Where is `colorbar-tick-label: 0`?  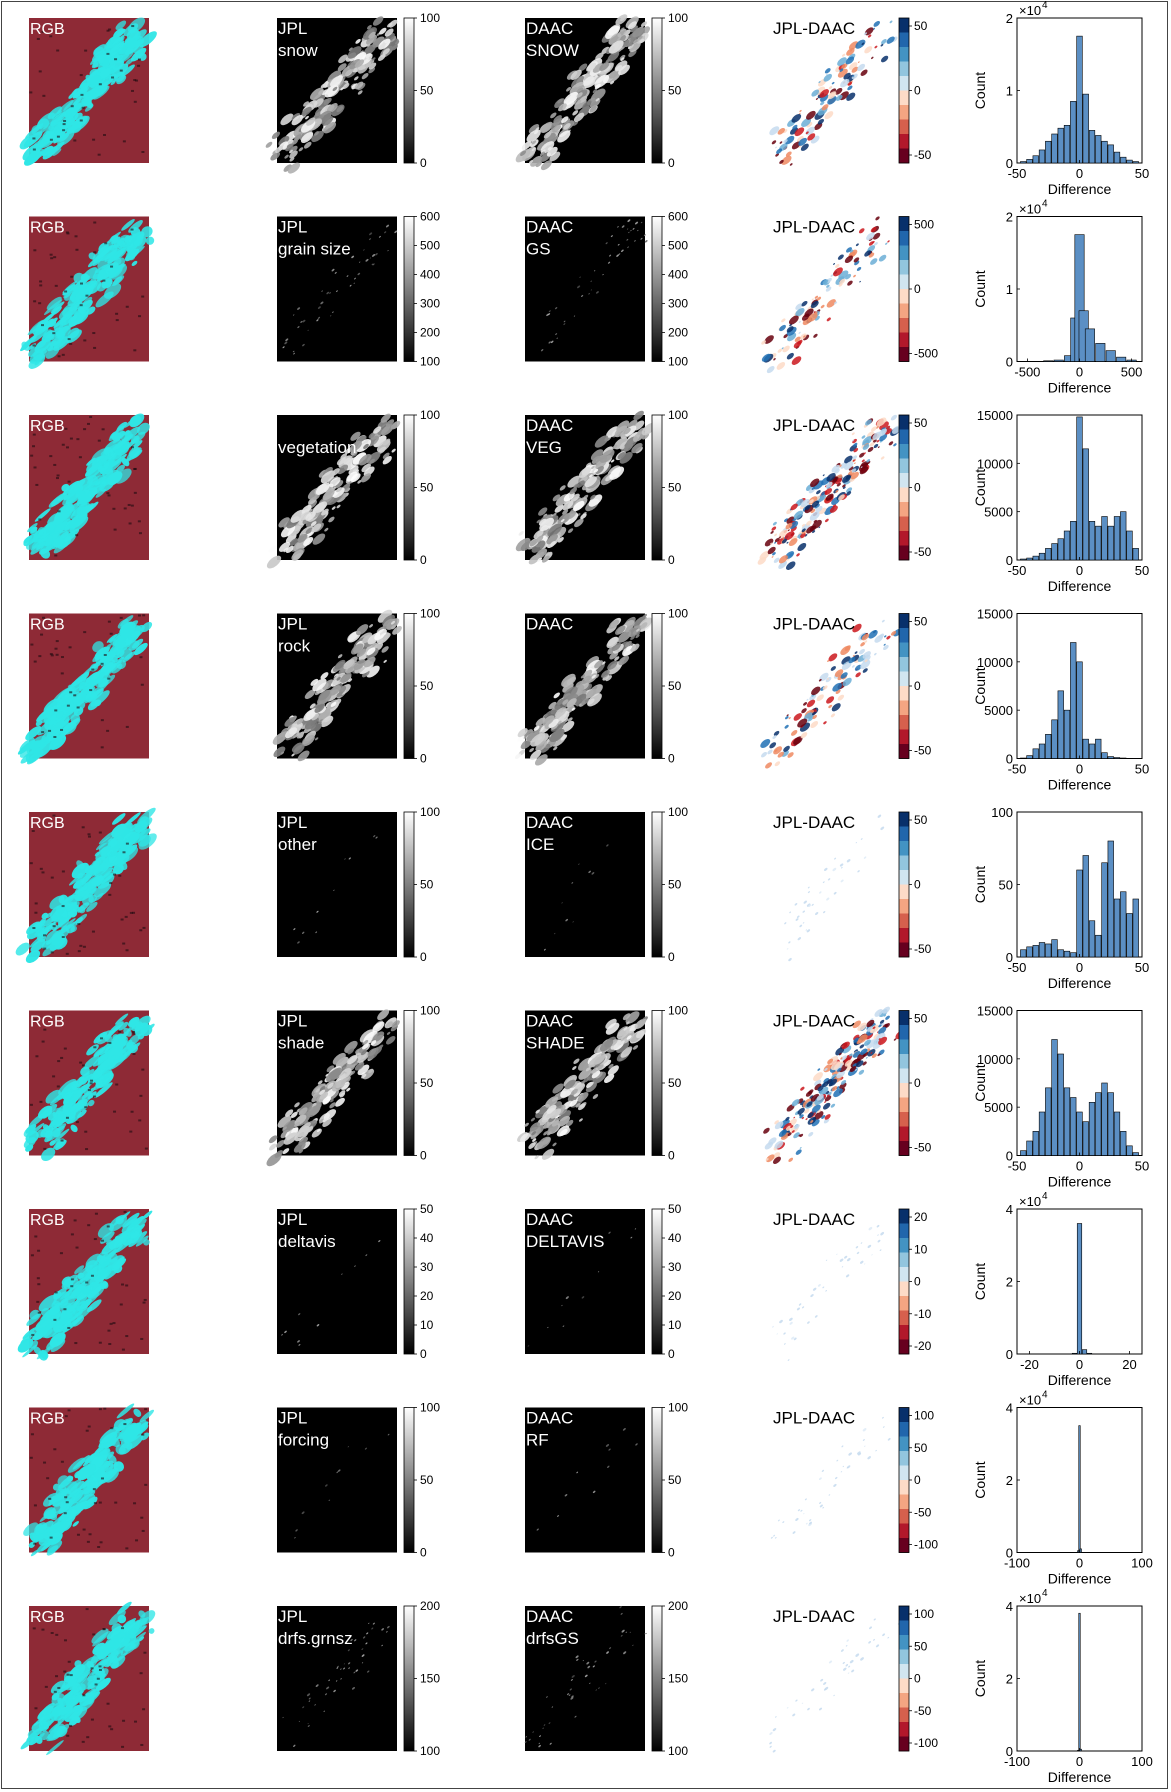
colorbar-tick-label: 0 is located at coordinates (671, 1354).